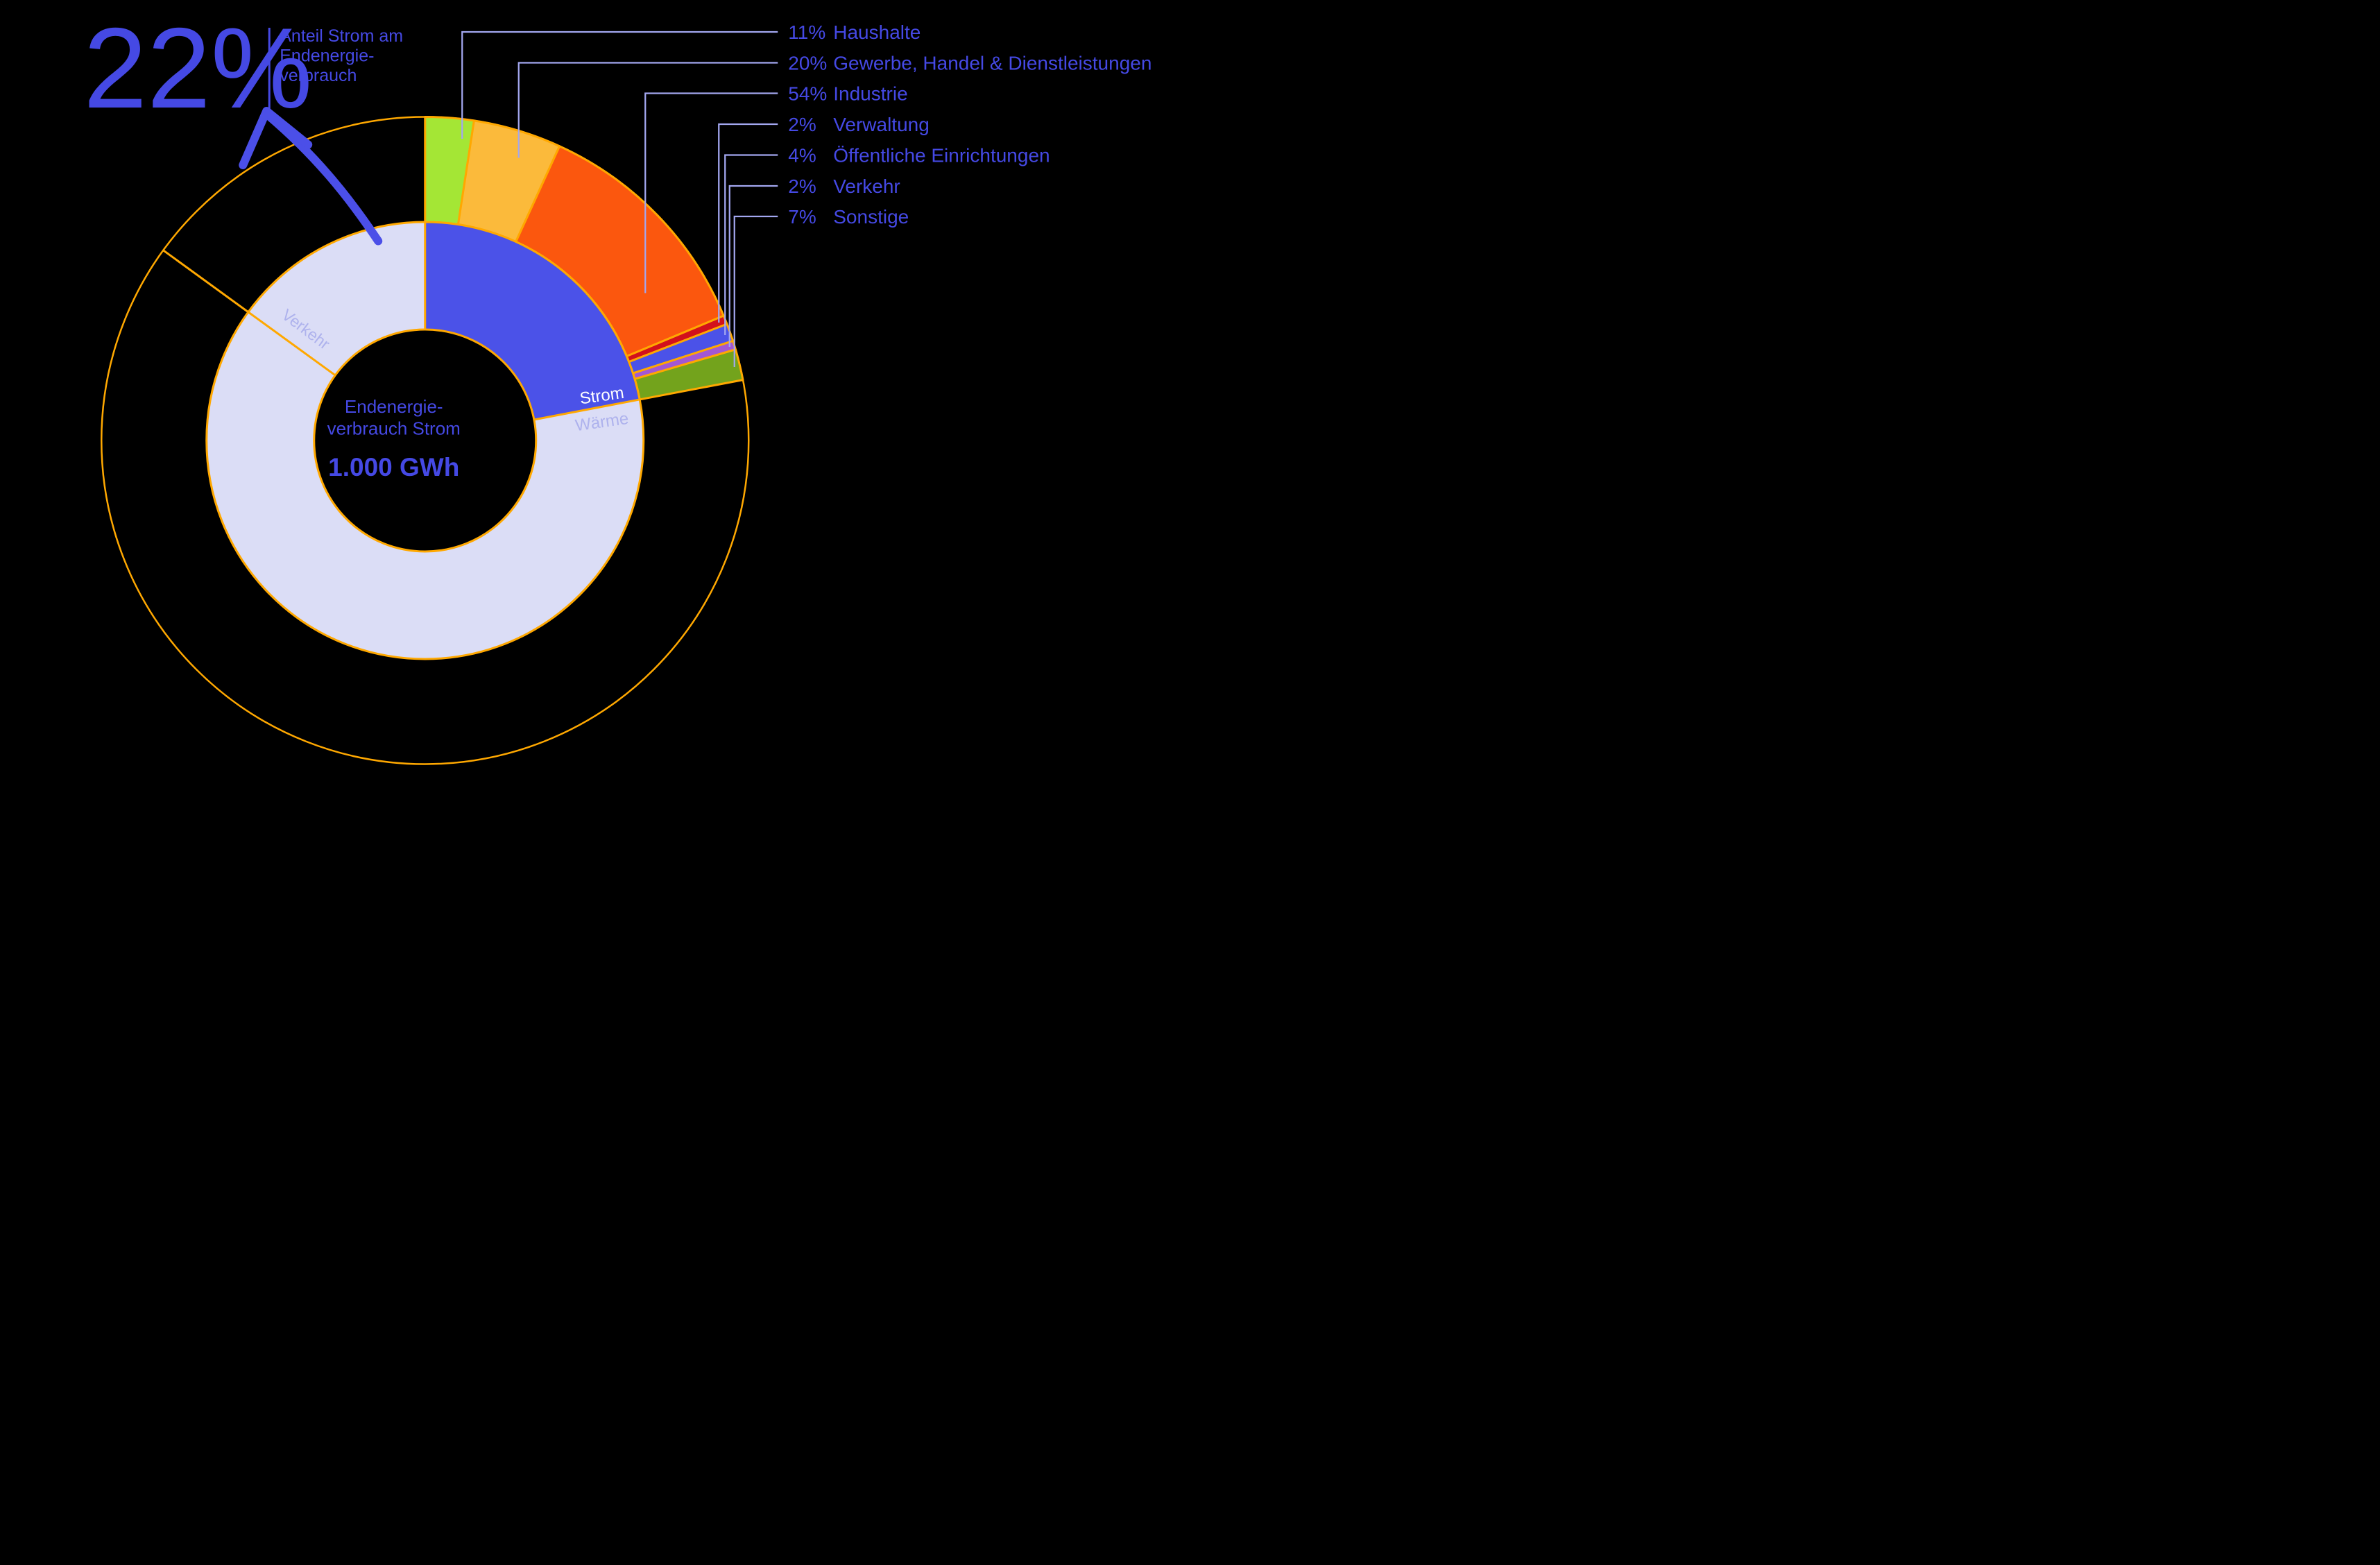 This screenshot has height=1565, width=2380. Describe the element at coordinates (871, 217) in the screenshot. I see `legend-label: Sonstige` at that location.